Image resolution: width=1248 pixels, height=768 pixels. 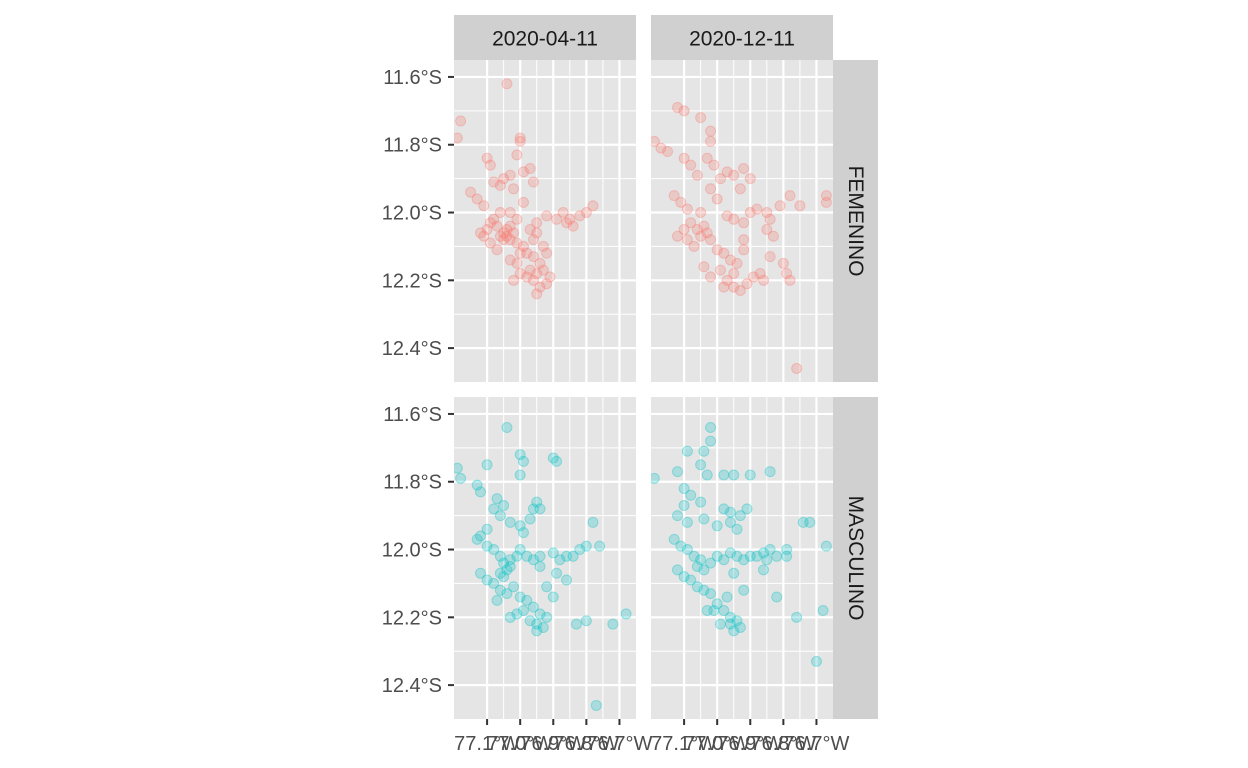 What do you see at coordinates (412, 281) in the screenshot?
I see `y-tick-label: 12.2°S` at bounding box center [412, 281].